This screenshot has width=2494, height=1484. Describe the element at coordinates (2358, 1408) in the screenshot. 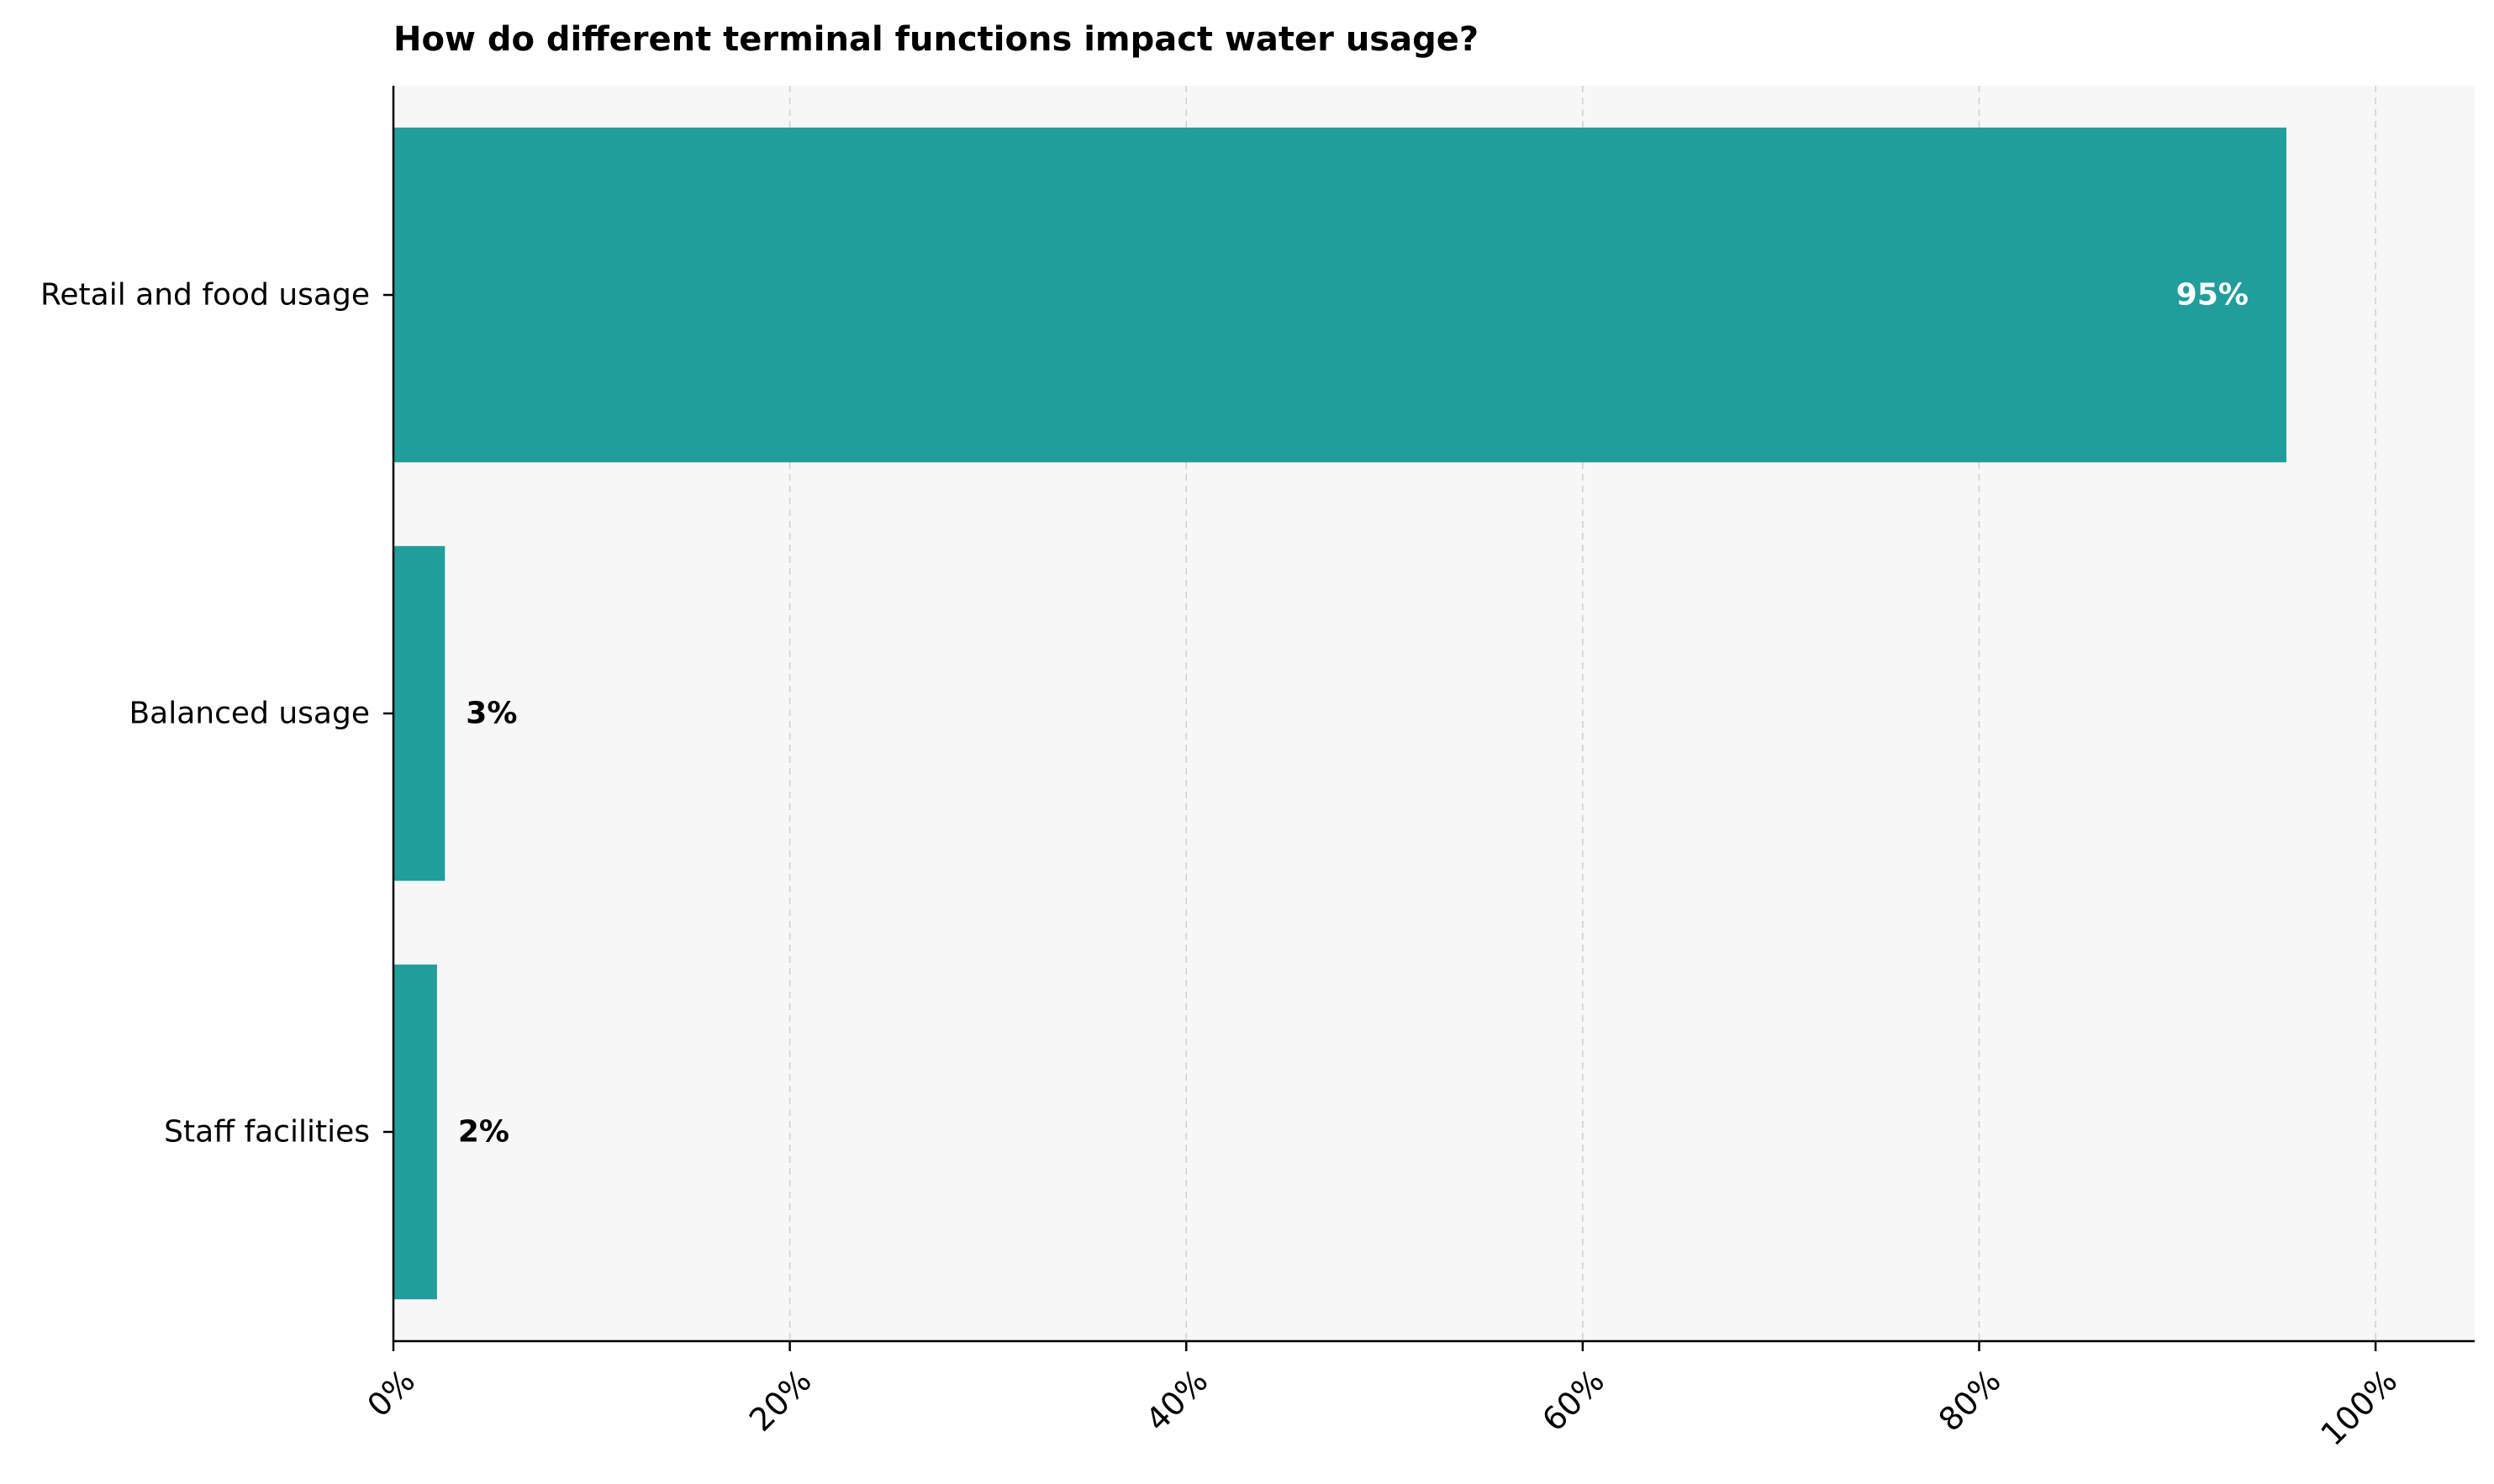

I see `x-tick-label: 100%` at that location.